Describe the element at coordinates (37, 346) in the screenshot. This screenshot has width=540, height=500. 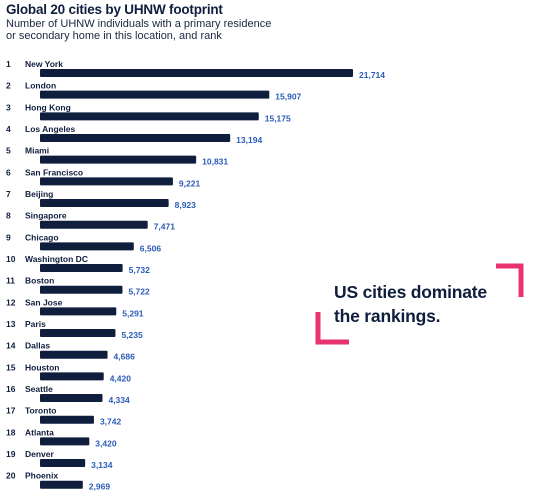
I see `city-label: Dallas` at that location.